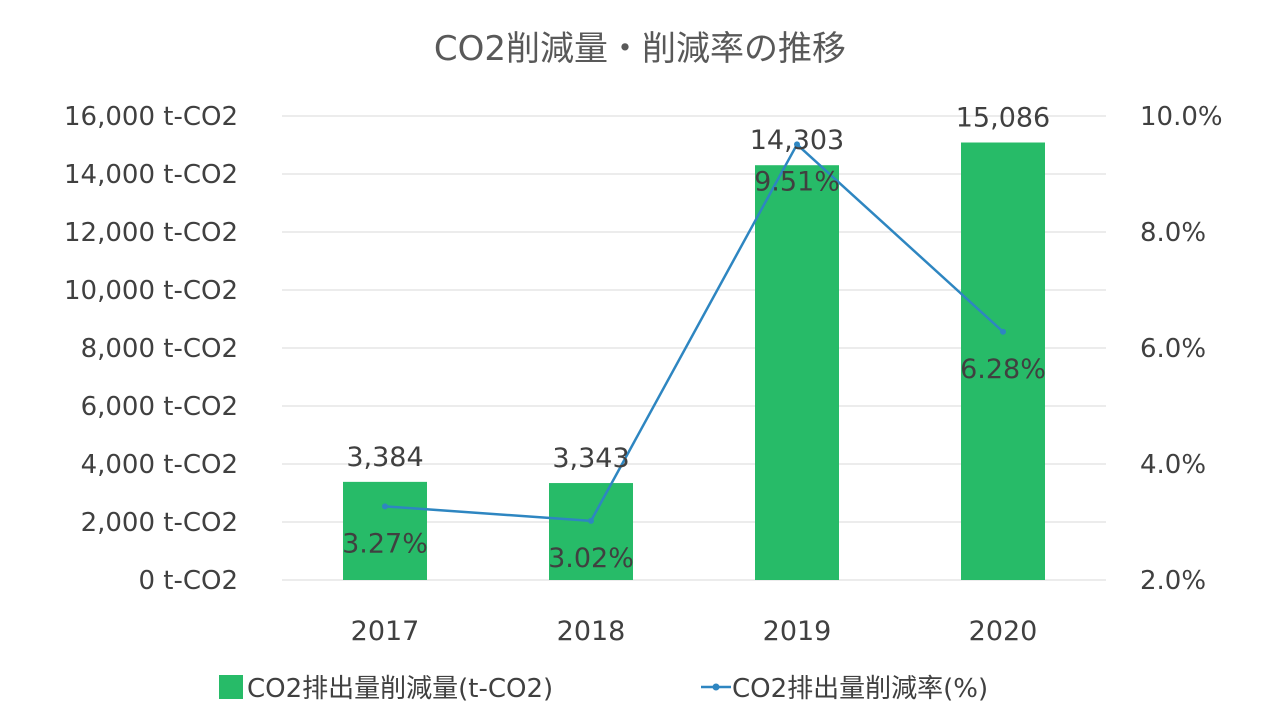 The image size is (1280, 720). I want to click on left-y-tick-label: 12,000 t-CO2, so click(151, 233).